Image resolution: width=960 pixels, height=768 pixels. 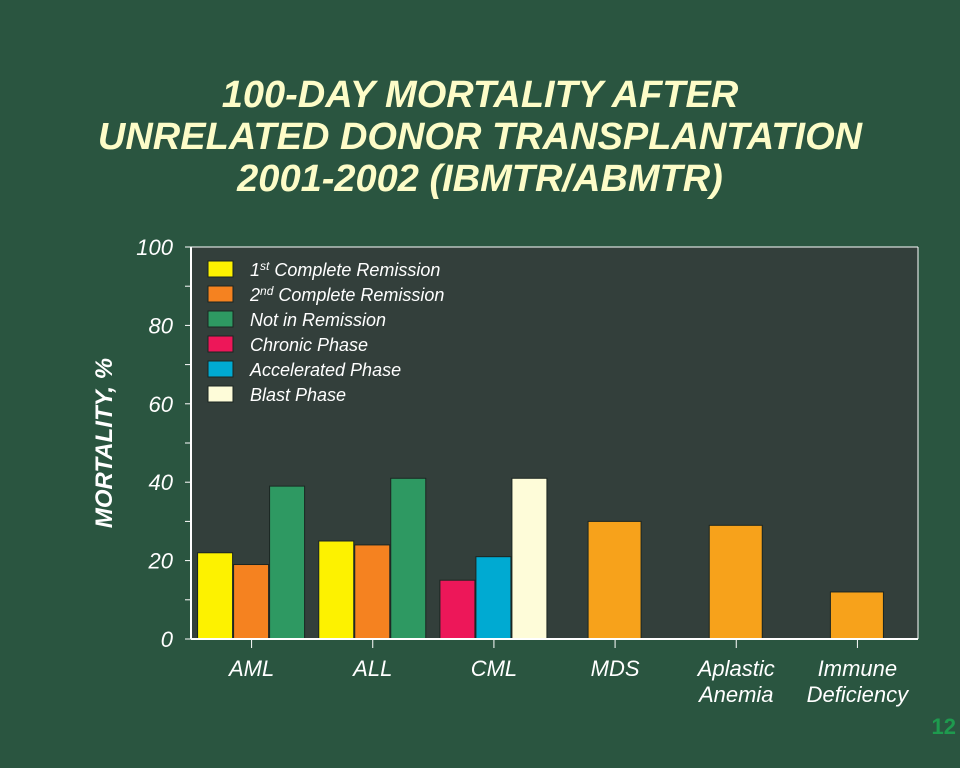 What do you see at coordinates (325, 370) in the screenshot?
I see `legend-label: Accelerated Phase` at bounding box center [325, 370].